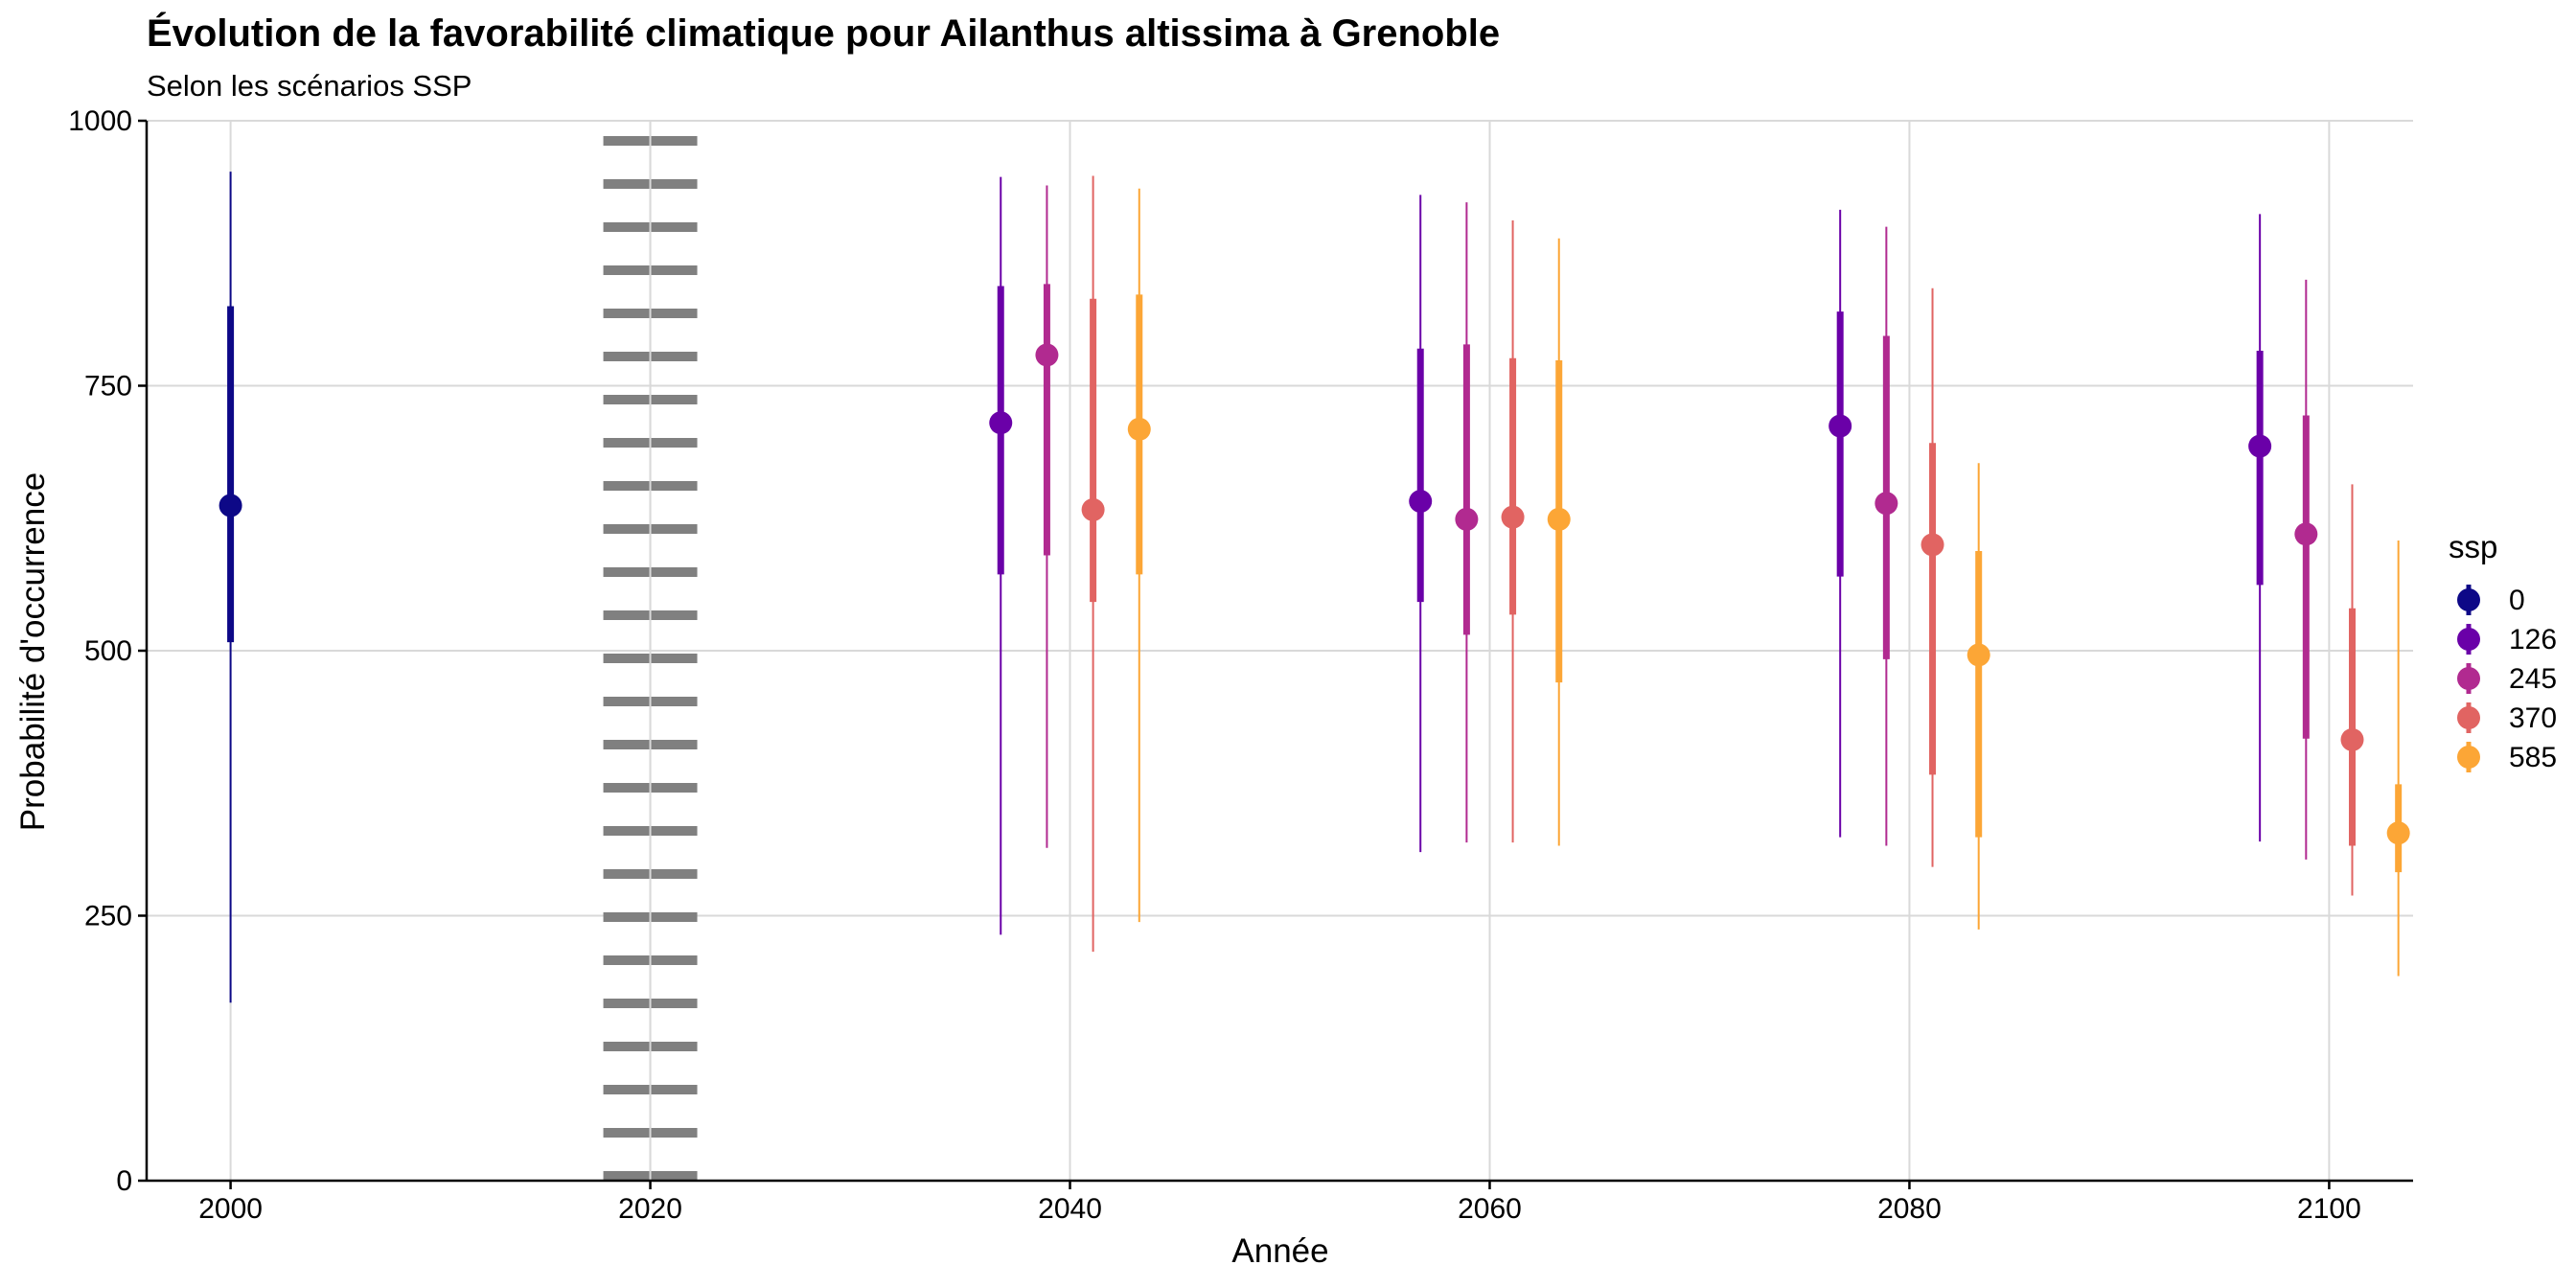 This screenshot has height=1288, width=2576. I want to click on pointrange-ssp126-2080, so click(1840, 523).